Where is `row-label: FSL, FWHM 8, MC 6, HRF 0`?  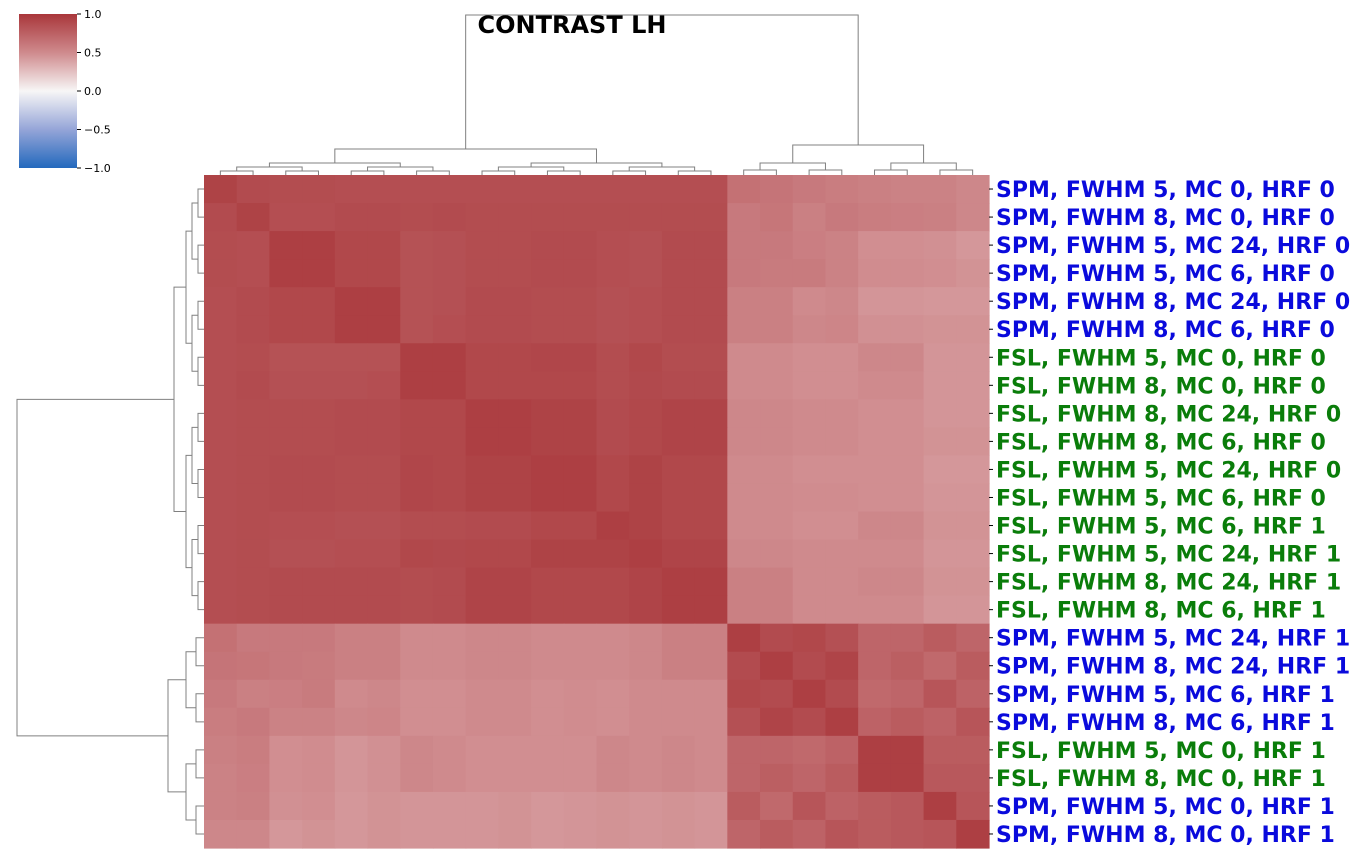 row-label: FSL, FWHM 8, MC 6, HRF 0 is located at coordinates (1161, 442).